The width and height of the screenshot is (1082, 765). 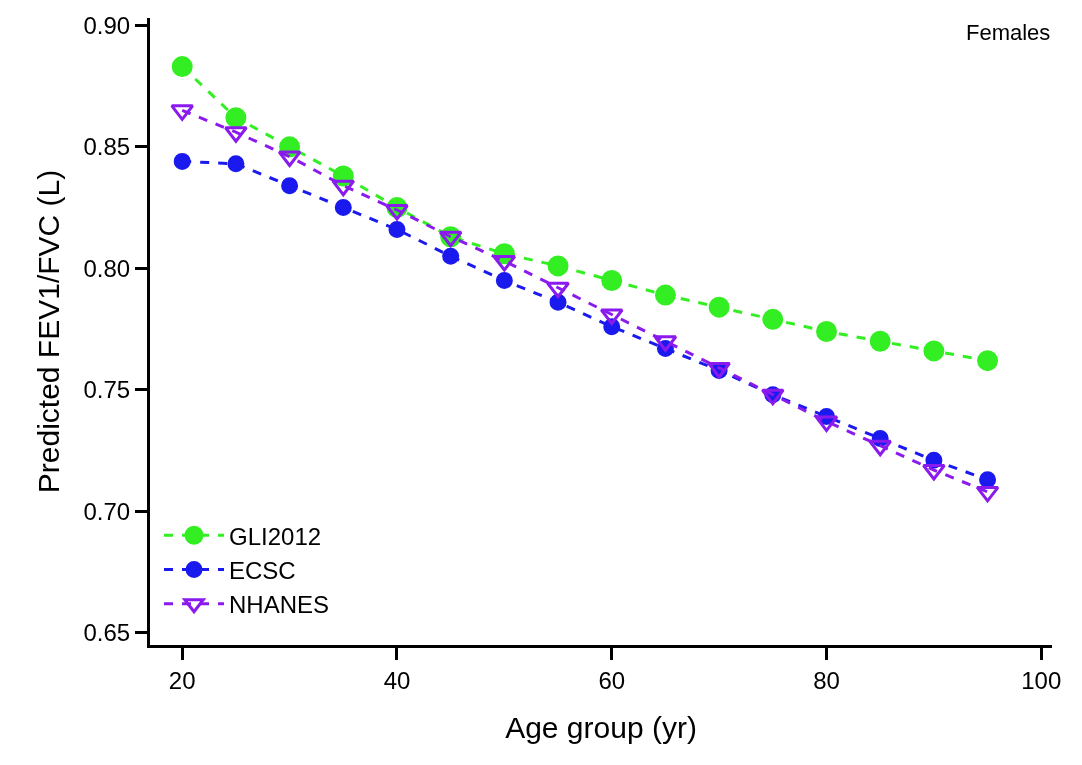 What do you see at coordinates (1008, 32) in the screenshot?
I see `annotation: Females` at bounding box center [1008, 32].